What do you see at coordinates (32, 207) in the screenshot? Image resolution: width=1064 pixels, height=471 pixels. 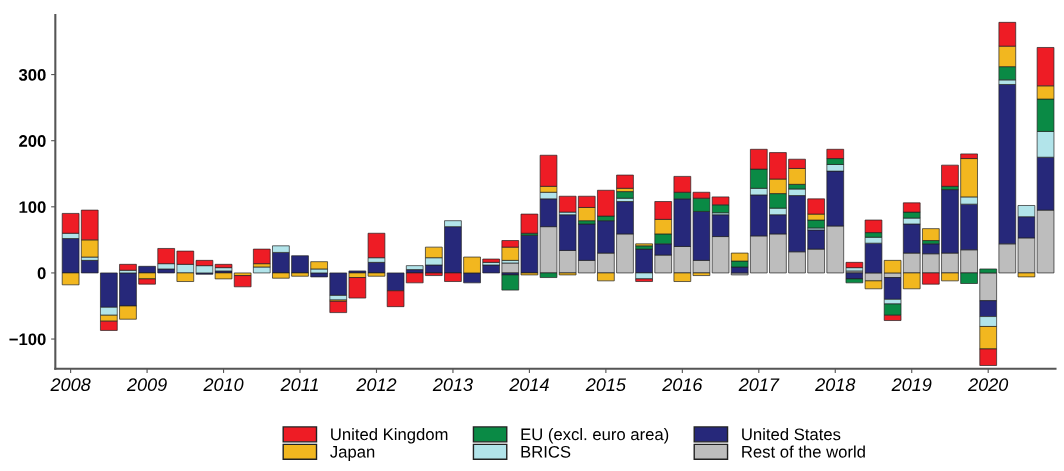 I see `y-tick-label: 100` at bounding box center [32, 207].